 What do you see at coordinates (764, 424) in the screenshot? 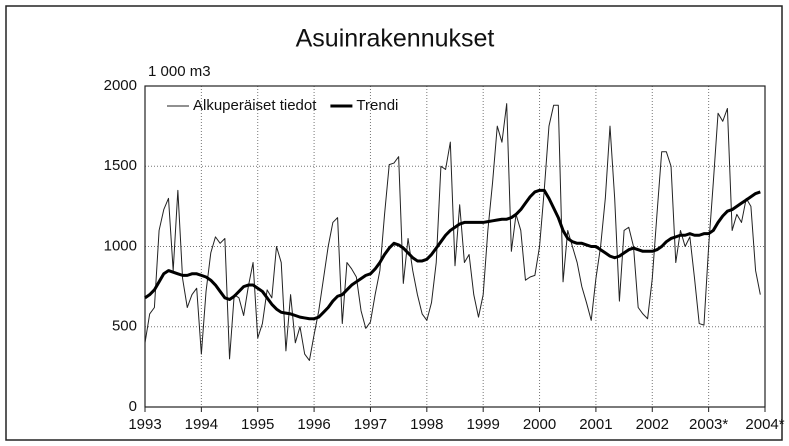
I see `x-tick-label: 2004*` at bounding box center [764, 424].